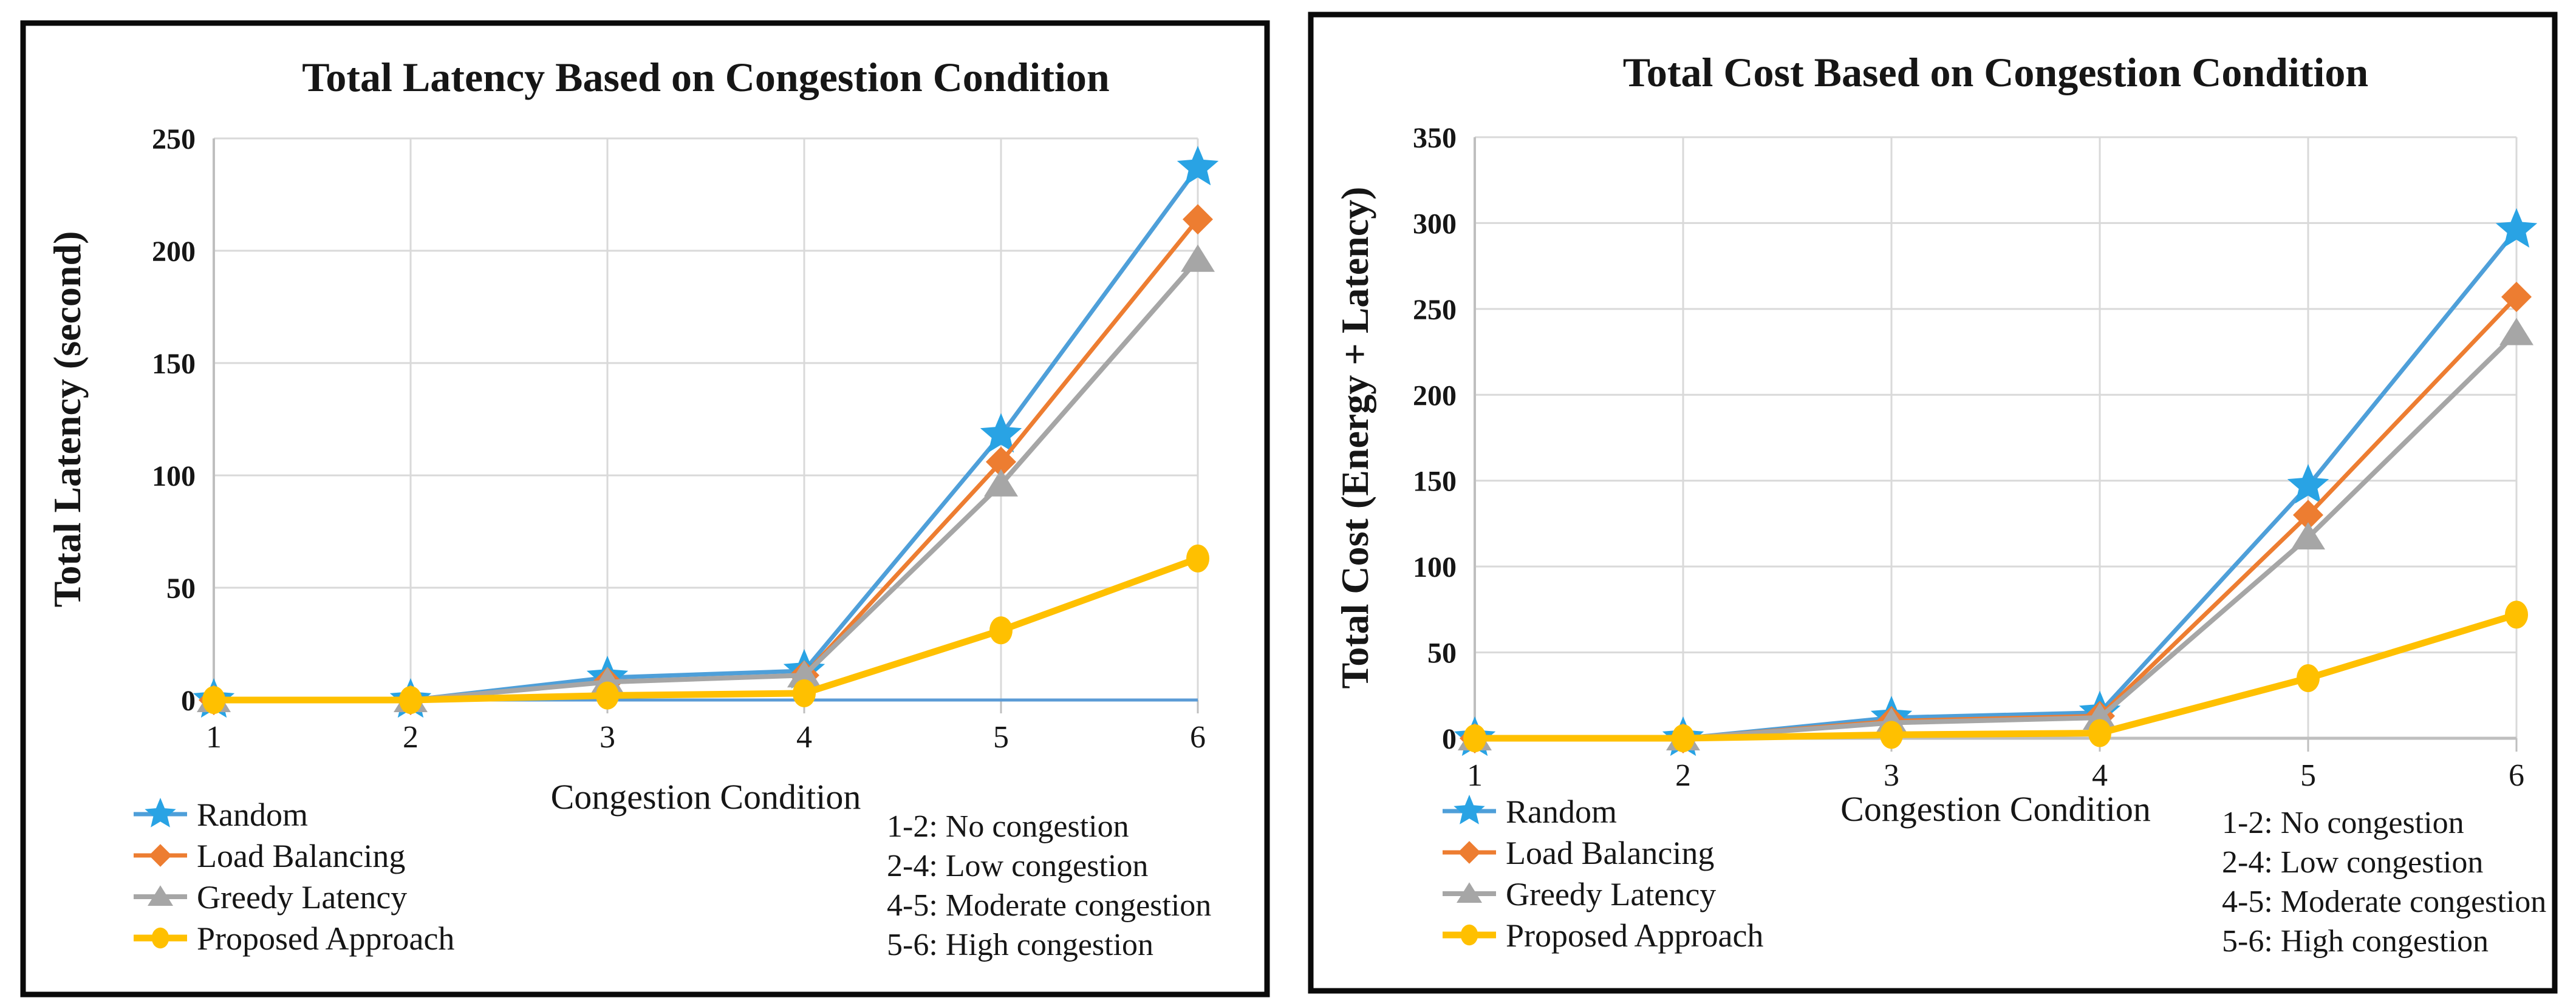 The width and height of the screenshot is (2576, 1006). Describe the element at coordinates (1435, 138) in the screenshot. I see `y-tick-label: 350` at that location.